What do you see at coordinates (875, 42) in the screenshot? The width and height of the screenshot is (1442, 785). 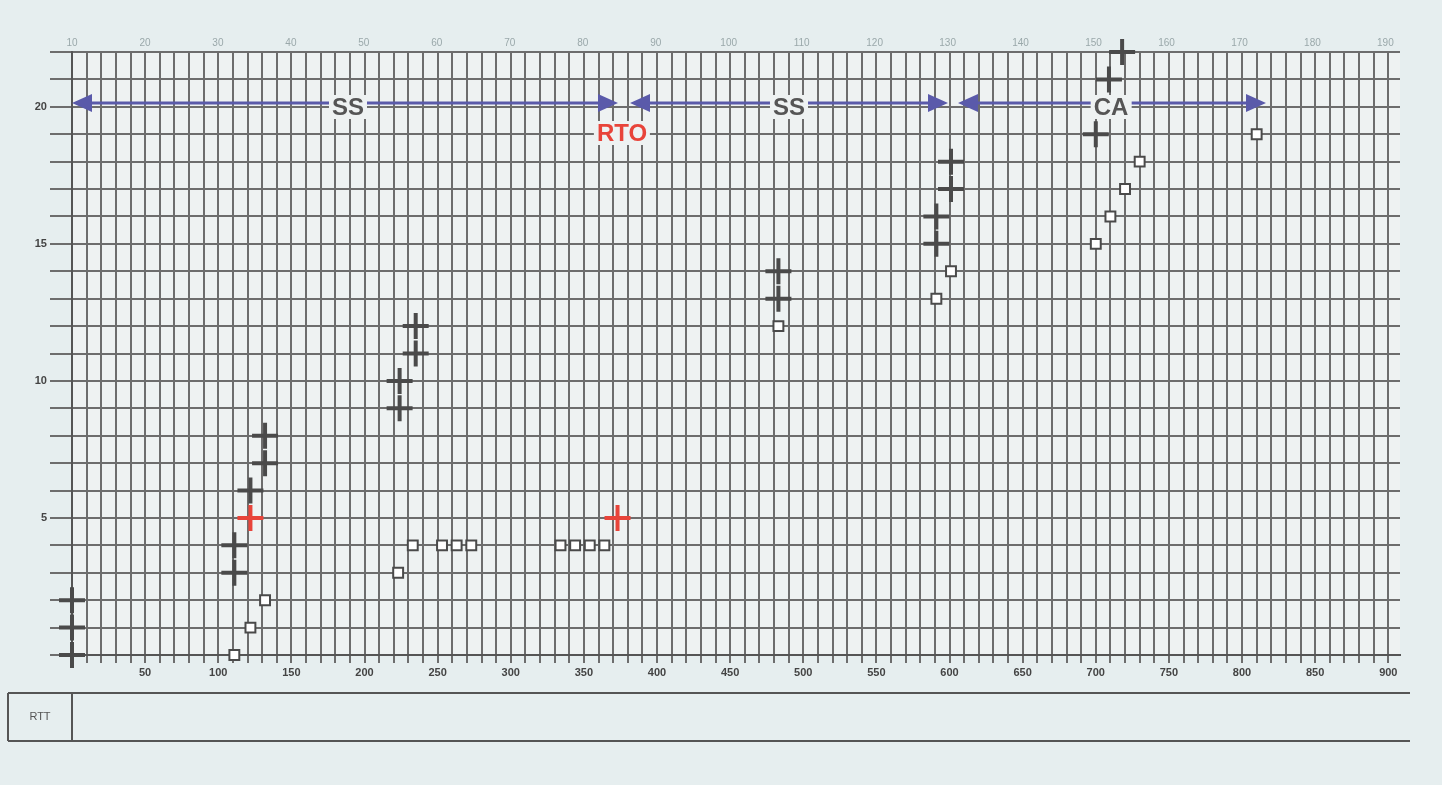 I see `x2-tick-label: 120` at bounding box center [875, 42].